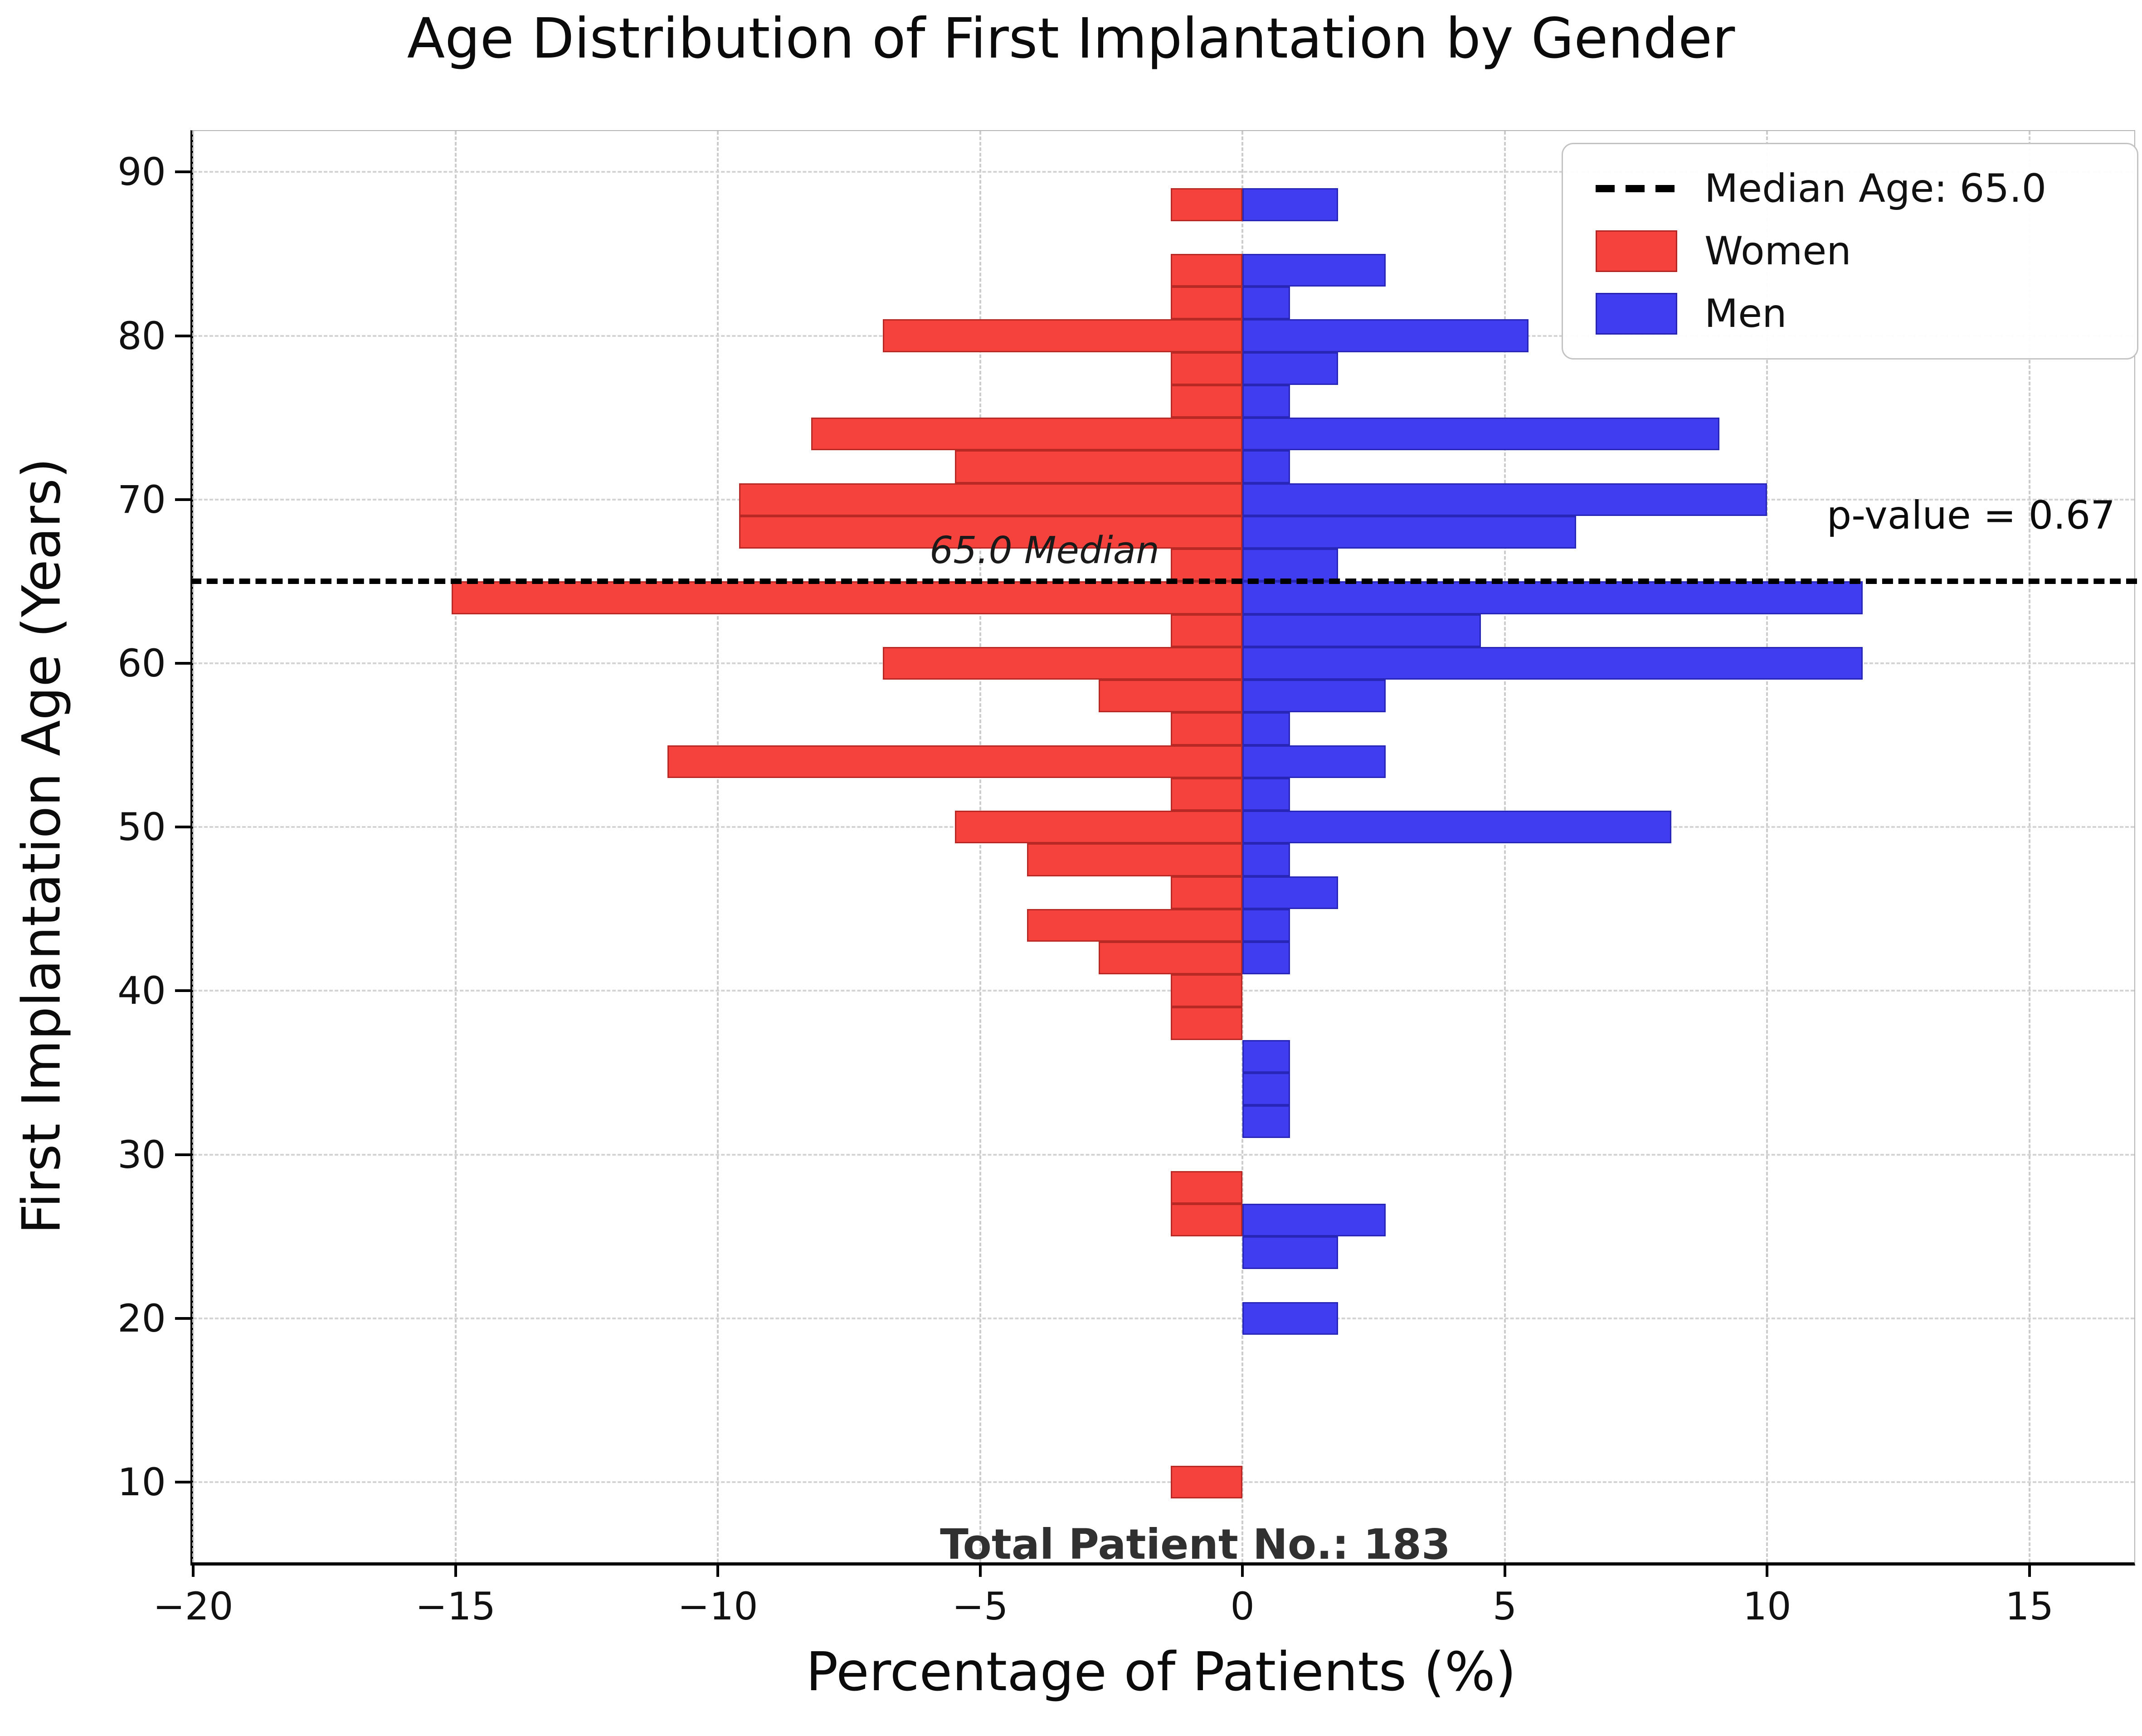 This screenshot has height=1736, width=2142. What do you see at coordinates (717, 1606) in the screenshot?
I see `x-tick-label--10: −10` at bounding box center [717, 1606].